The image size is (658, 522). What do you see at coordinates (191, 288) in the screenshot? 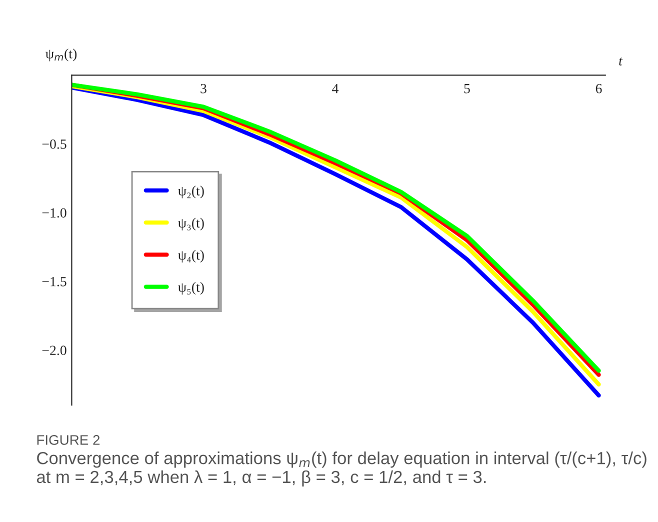
I see `legend-label: ψ₅(t)` at bounding box center [191, 288].